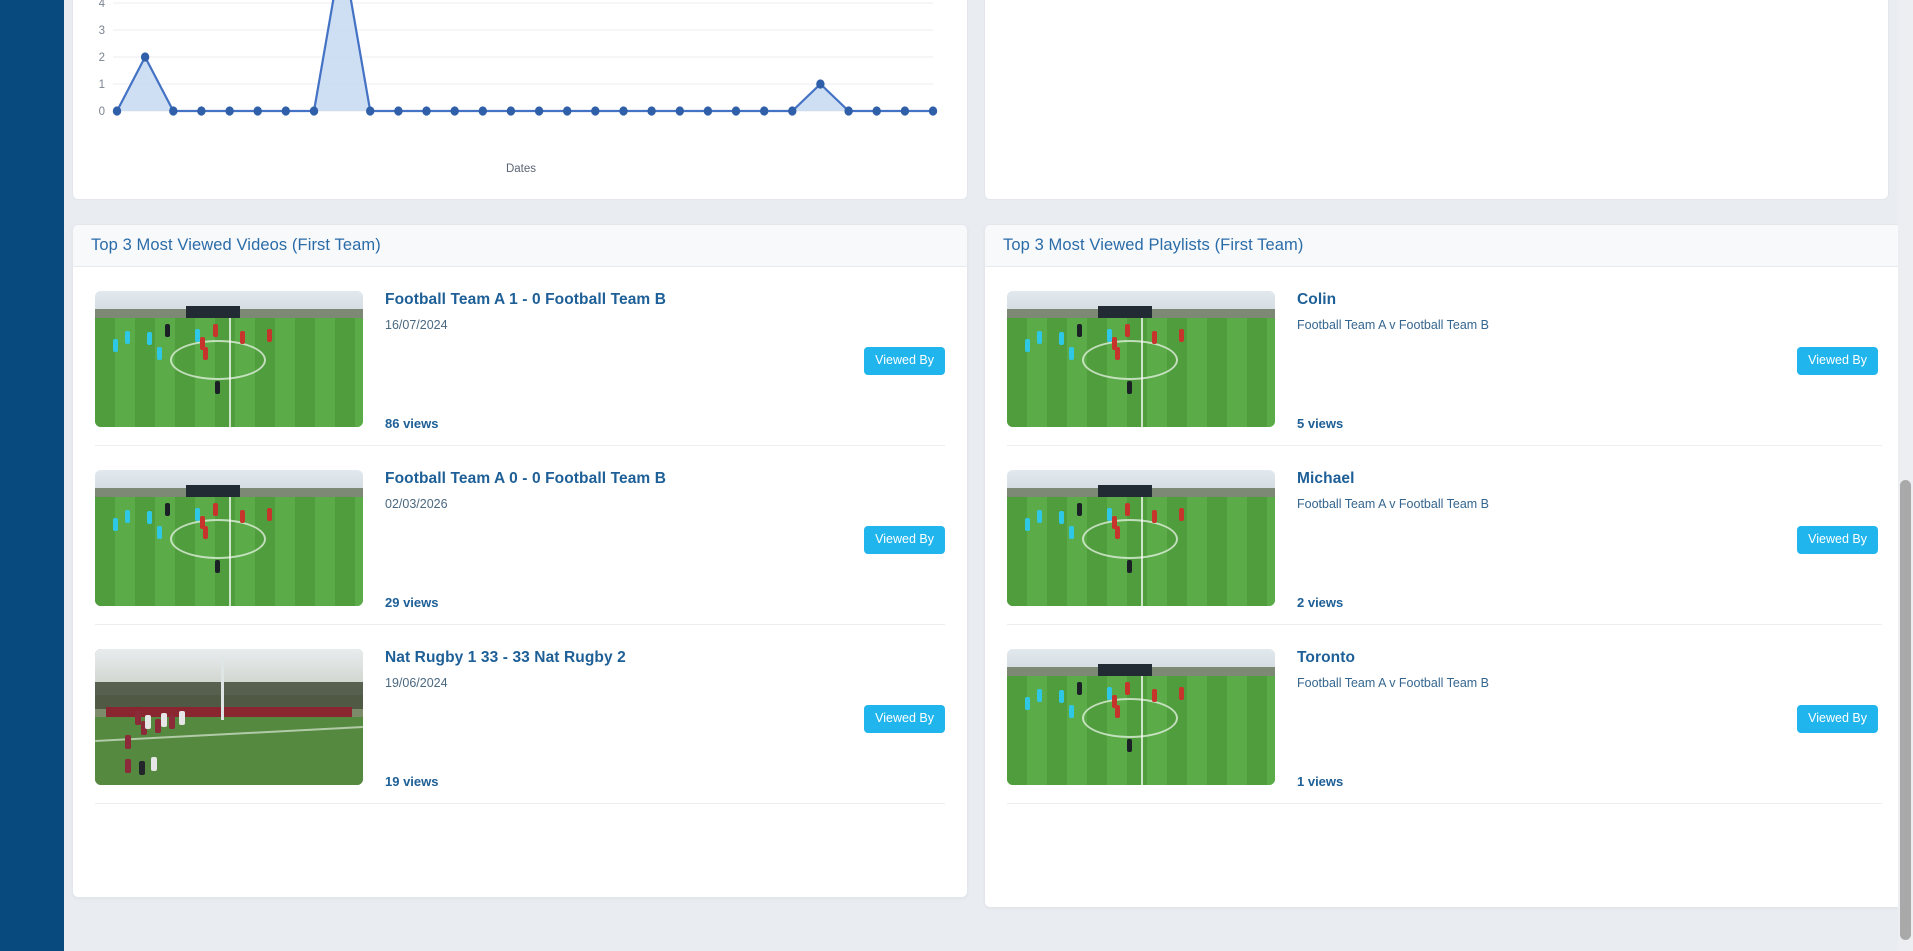 This screenshot has height=951, width=1913. I want to click on svg-text: 3, so click(102, 31).